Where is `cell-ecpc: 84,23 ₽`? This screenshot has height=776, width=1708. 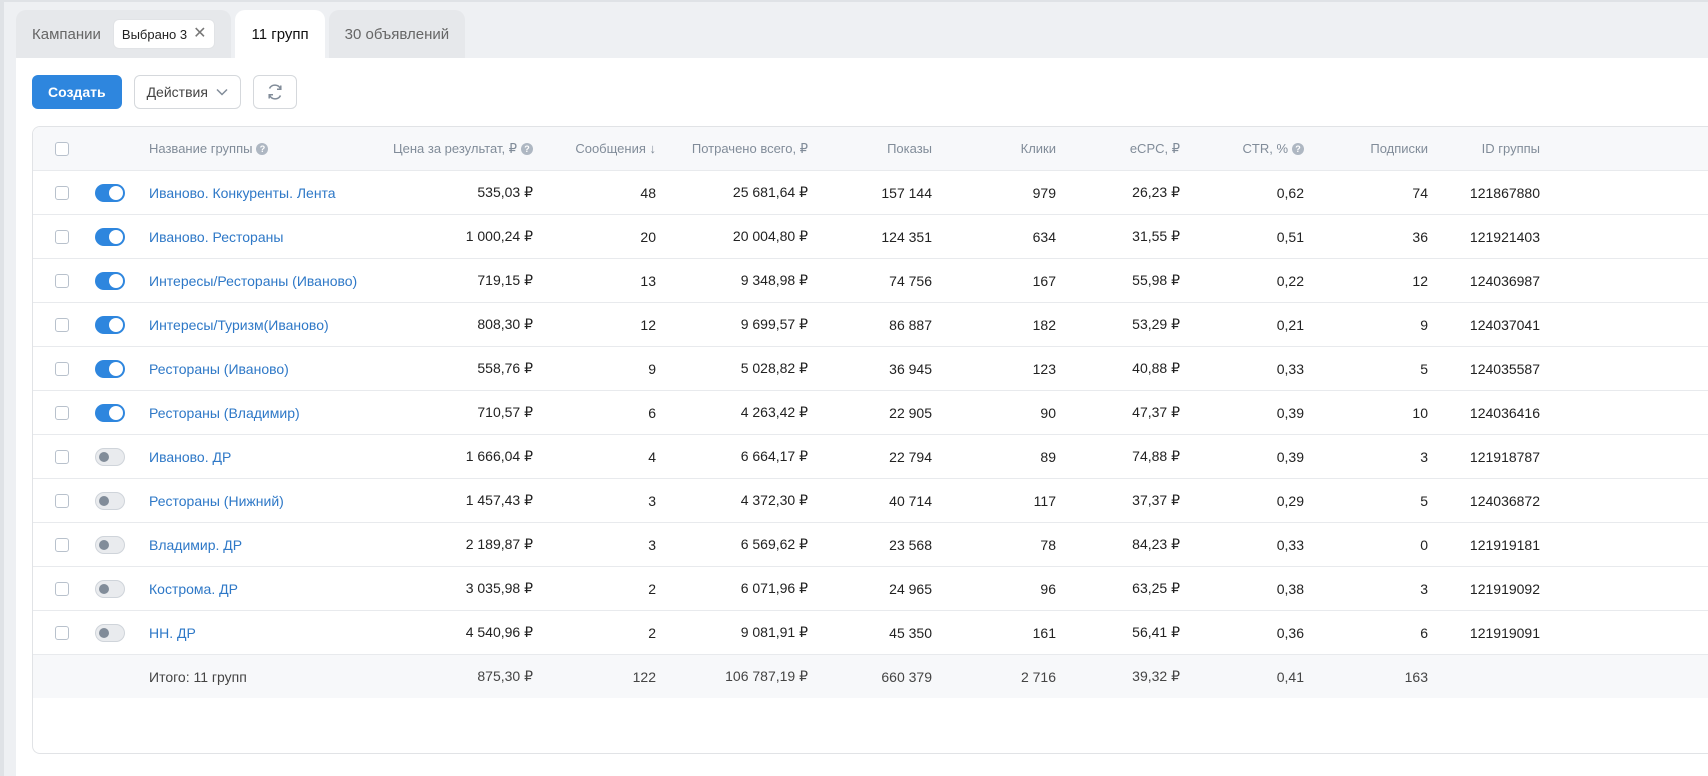 cell-ecpc: 84,23 ₽ is located at coordinates (1156, 544).